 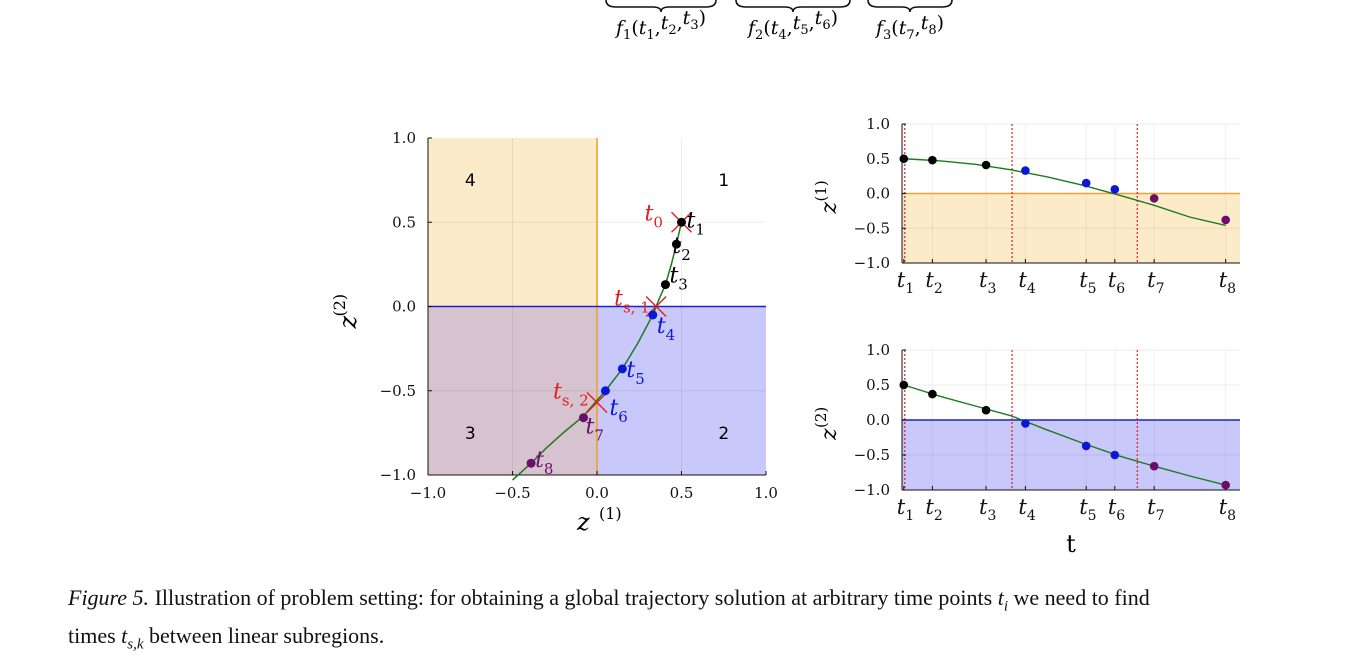 What do you see at coordinates (909, 27) in the screenshot?
I see `brace-label-3: f3(t7,t8)` at bounding box center [909, 27].